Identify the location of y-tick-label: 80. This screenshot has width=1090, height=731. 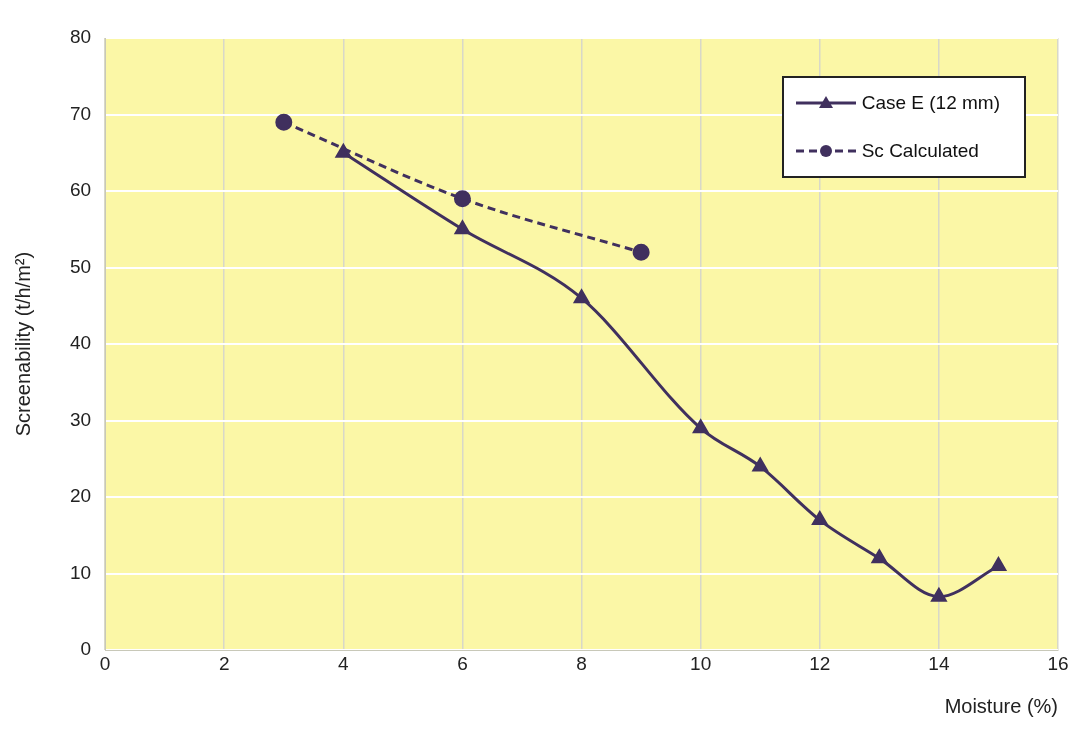
(80, 37).